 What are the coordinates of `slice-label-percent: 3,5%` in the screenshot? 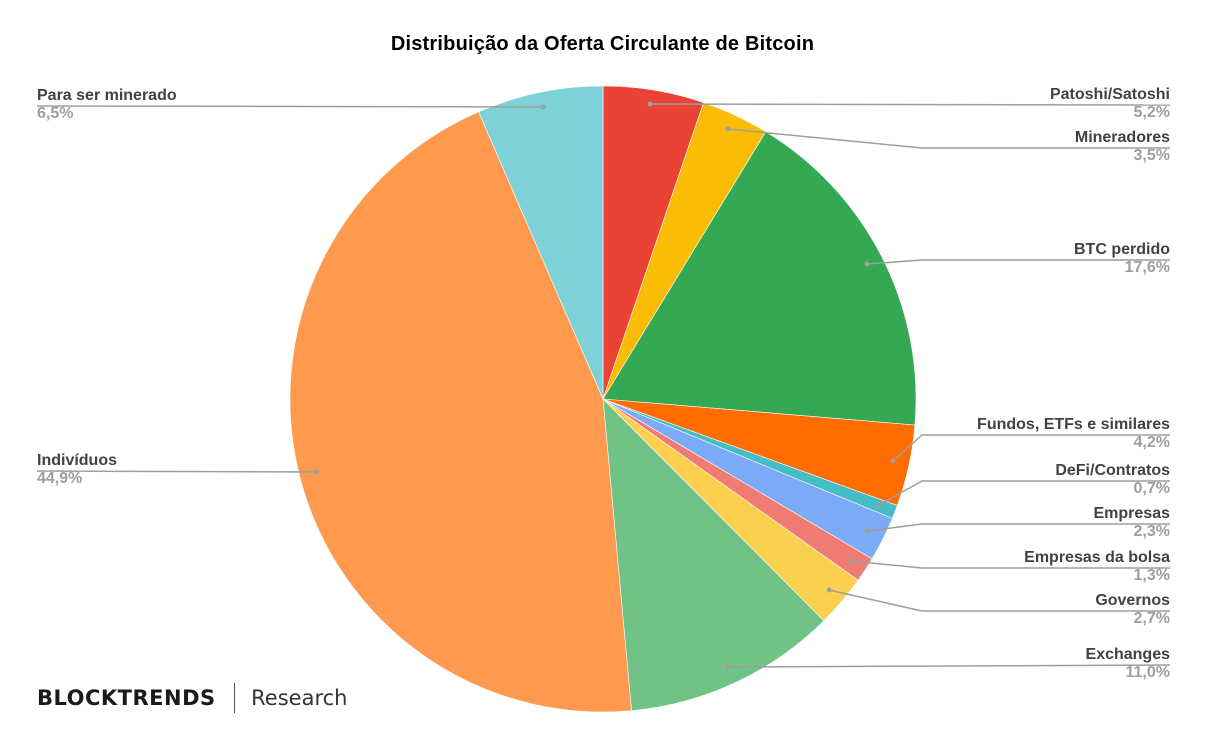 It's located at (1151, 155).